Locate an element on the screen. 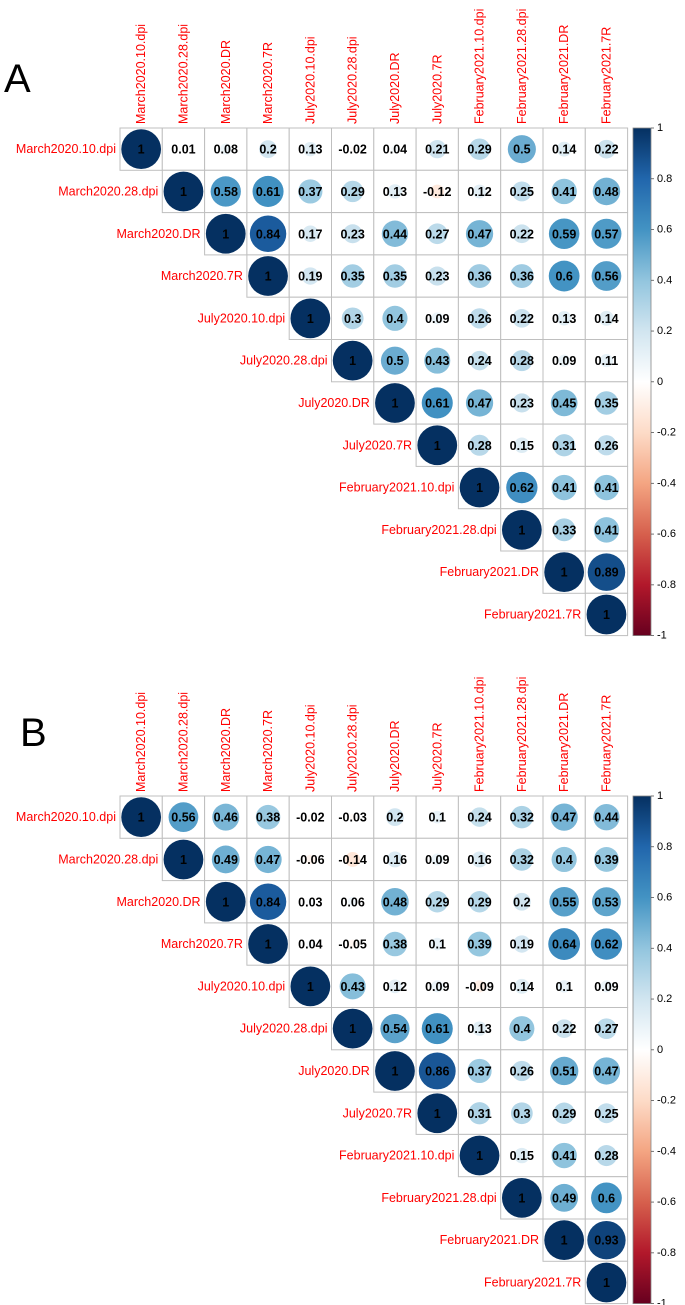 This screenshot has width=685, height=1305. correlation-value: 0.39 is located at coordinates (479, 945).